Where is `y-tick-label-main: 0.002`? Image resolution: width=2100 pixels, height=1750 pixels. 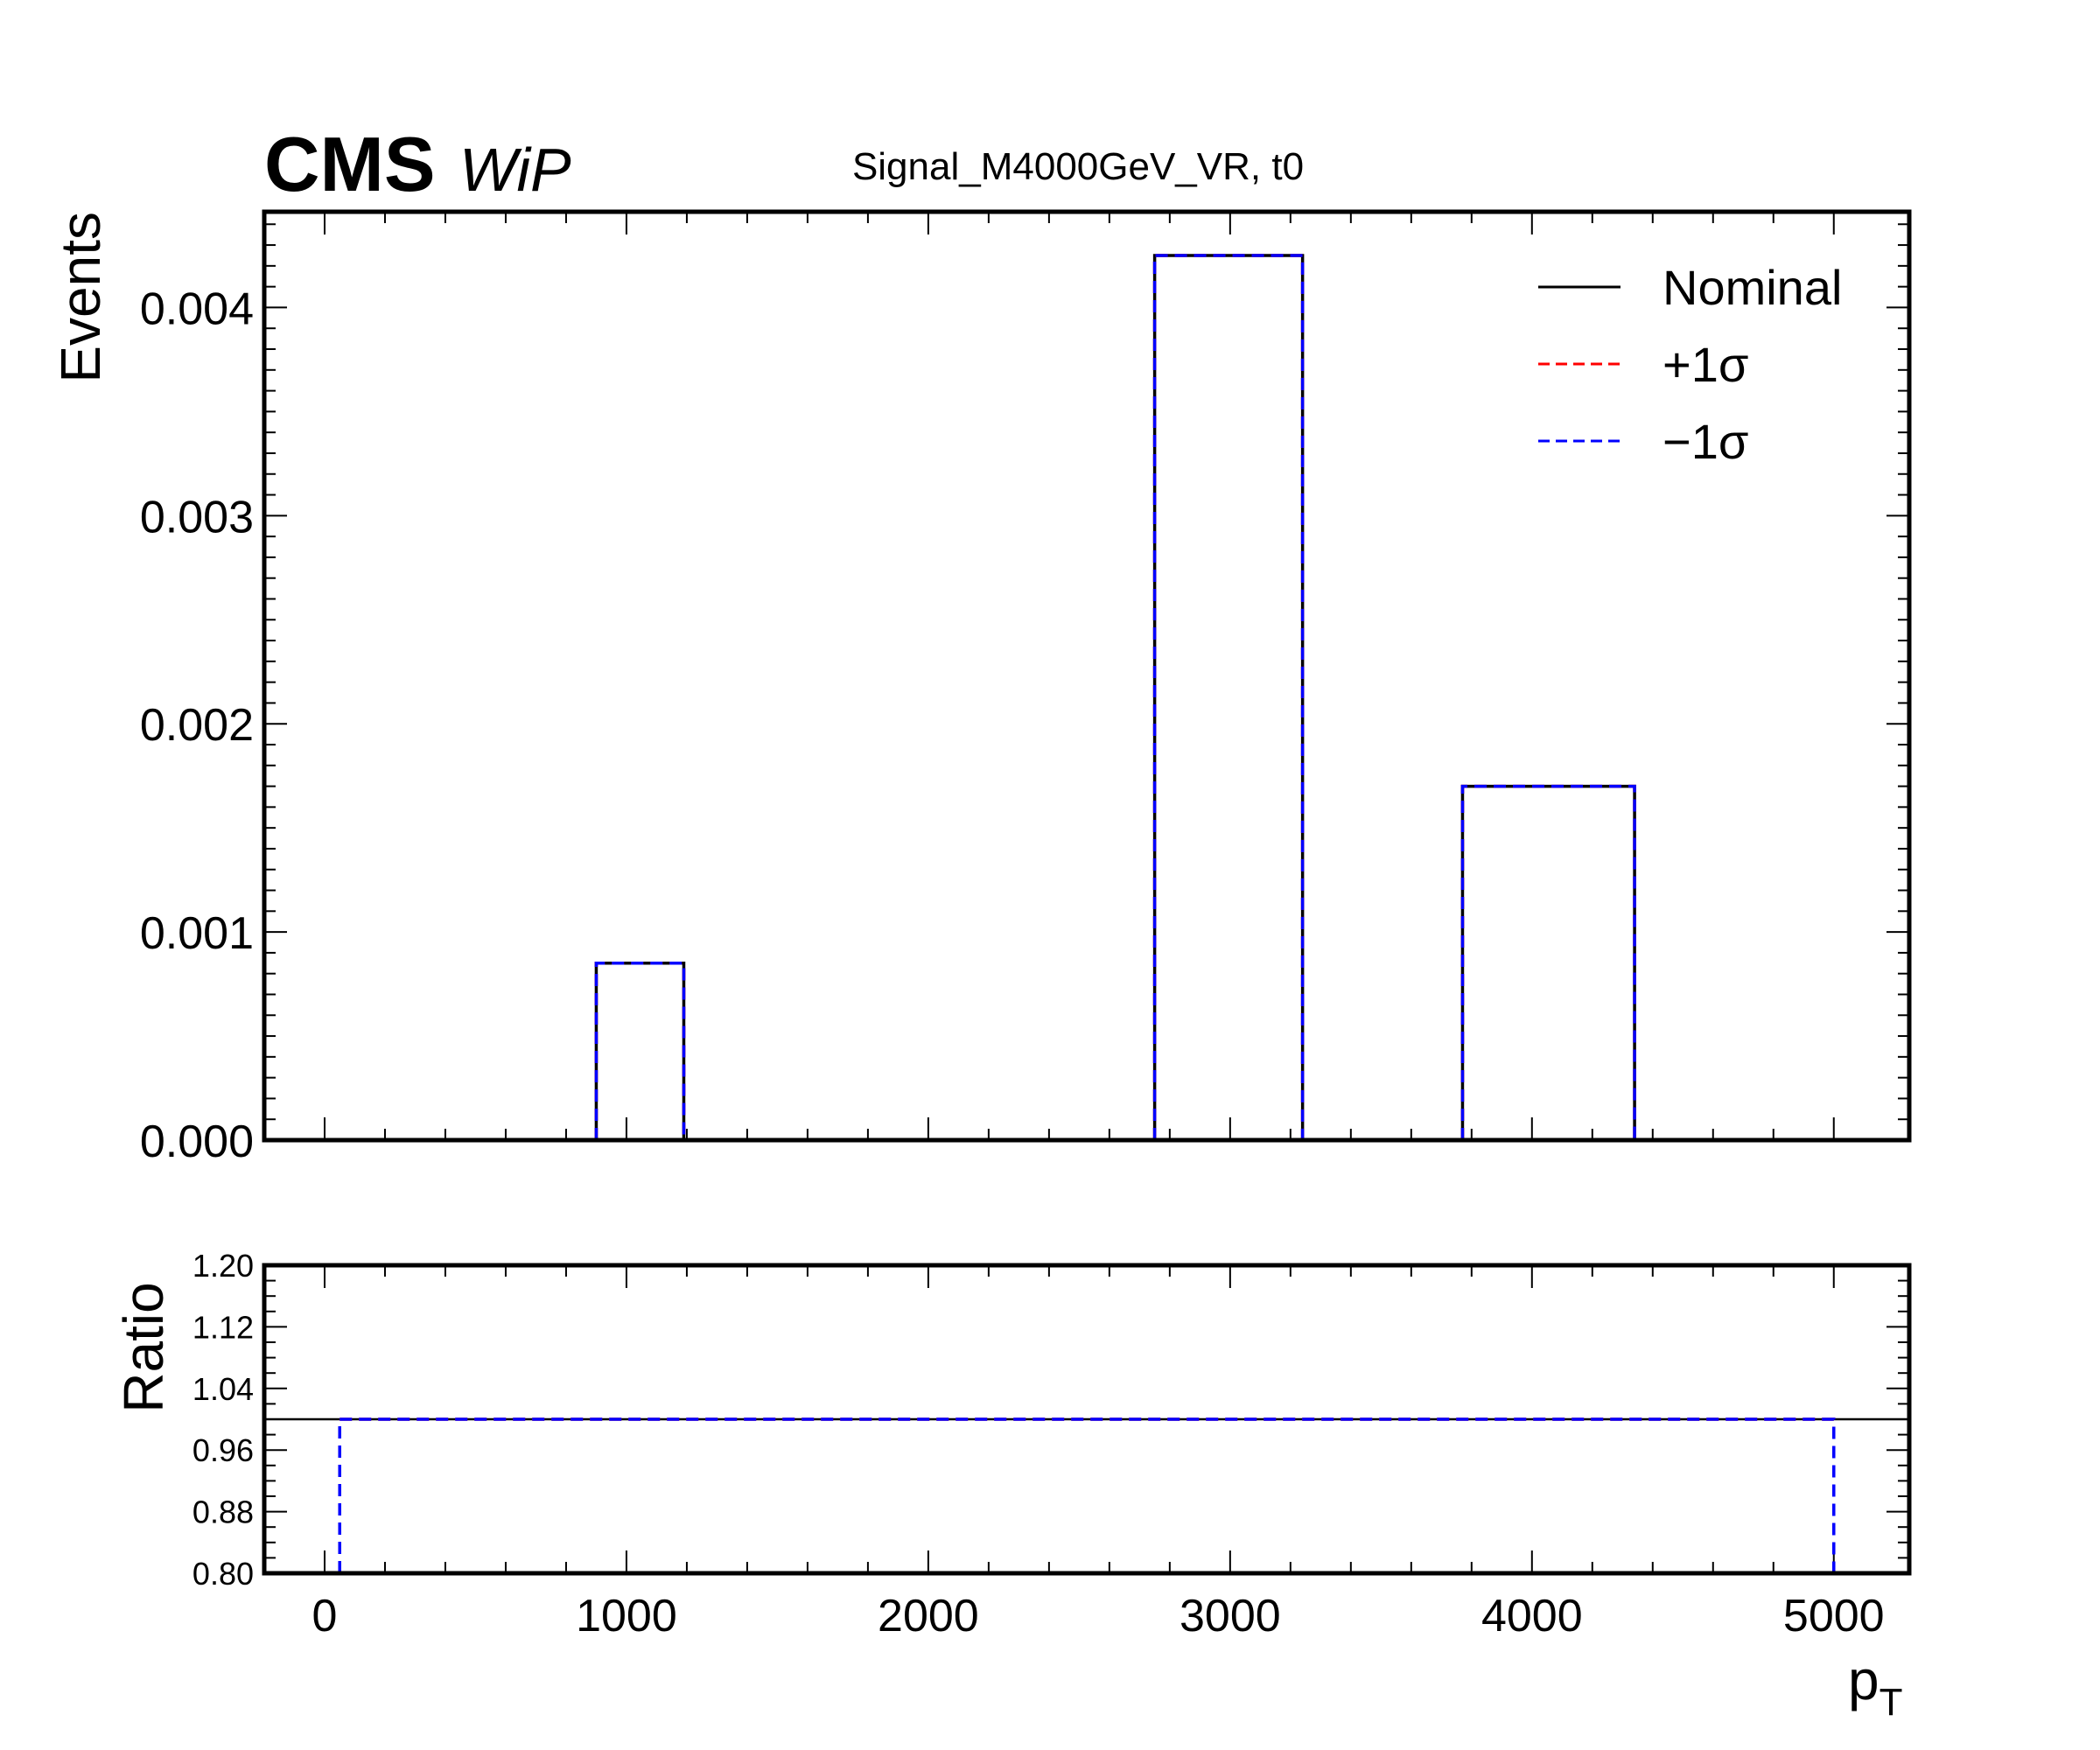 y-tick-label-main: 0.002 is located at coordinates (197, 725).